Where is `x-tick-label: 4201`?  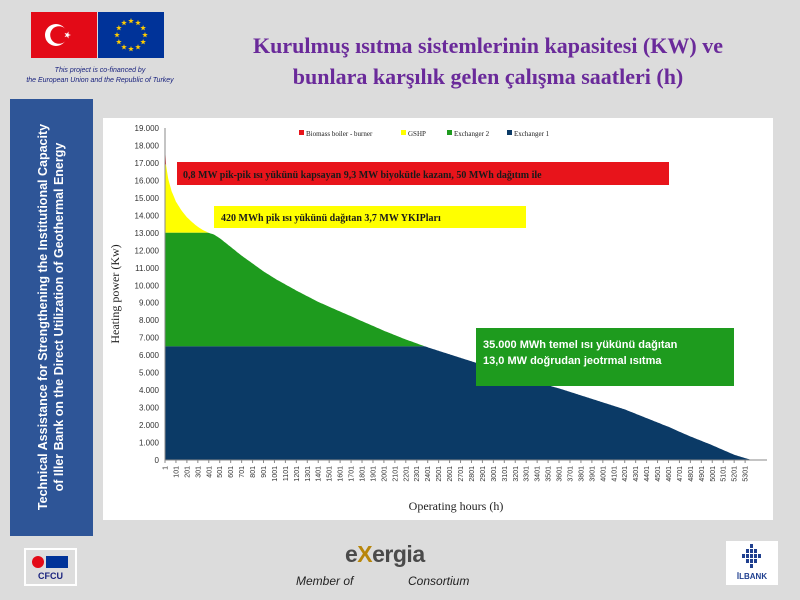 x-tick-label: 4201 is located at coordinates (625, 474).